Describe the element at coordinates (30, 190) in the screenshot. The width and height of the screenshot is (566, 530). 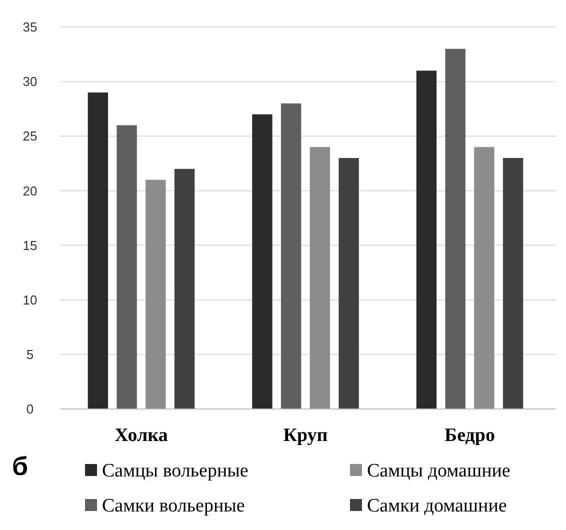
I see `y-tick-label: 20` at that location.